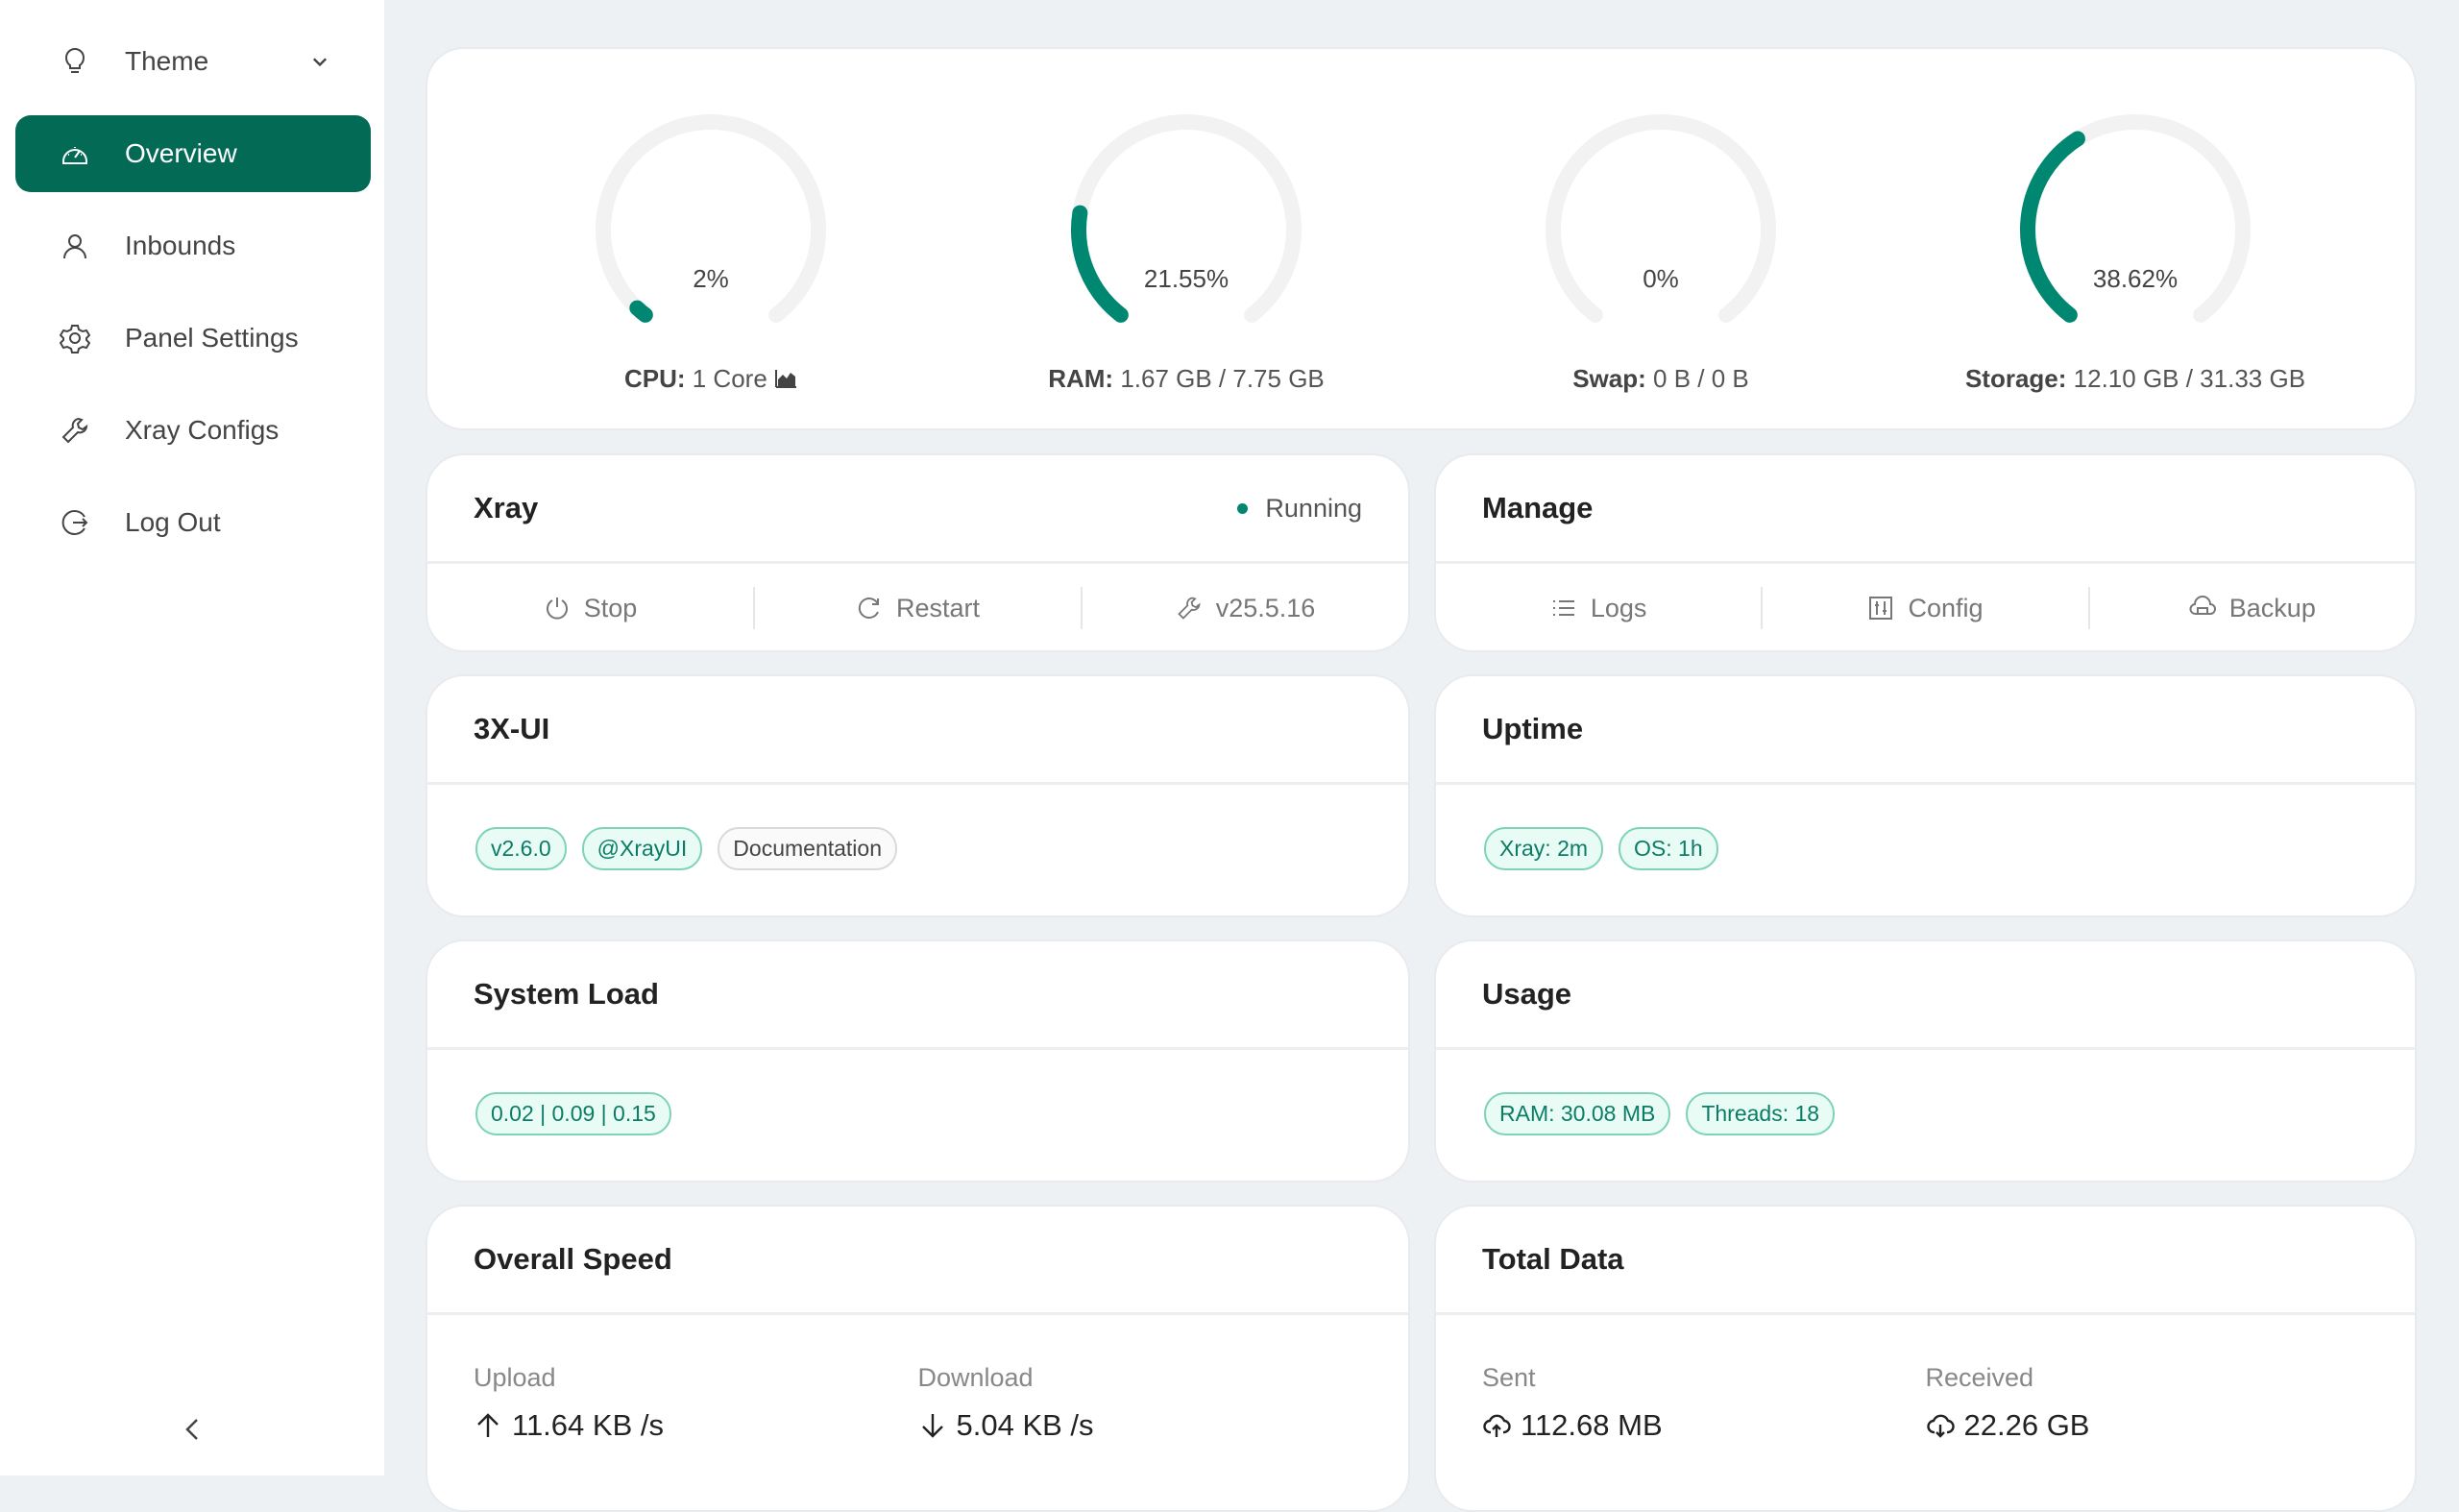 The height and width of the screenshot is (1512, 2459). I want to click on gauge-label-value: 1.67 GB / 7.75 GB, so click(1222, 378).